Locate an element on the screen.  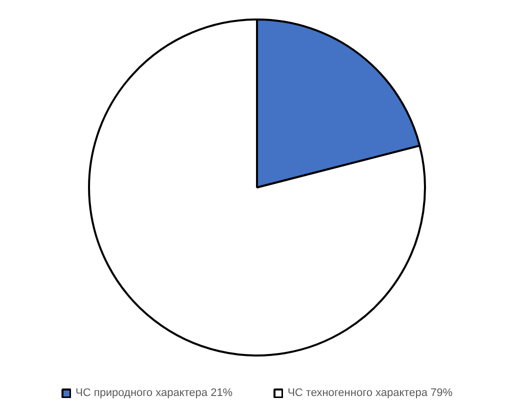
legend-label: ЧС природного характера 21% is located at coordinates (154, 393).